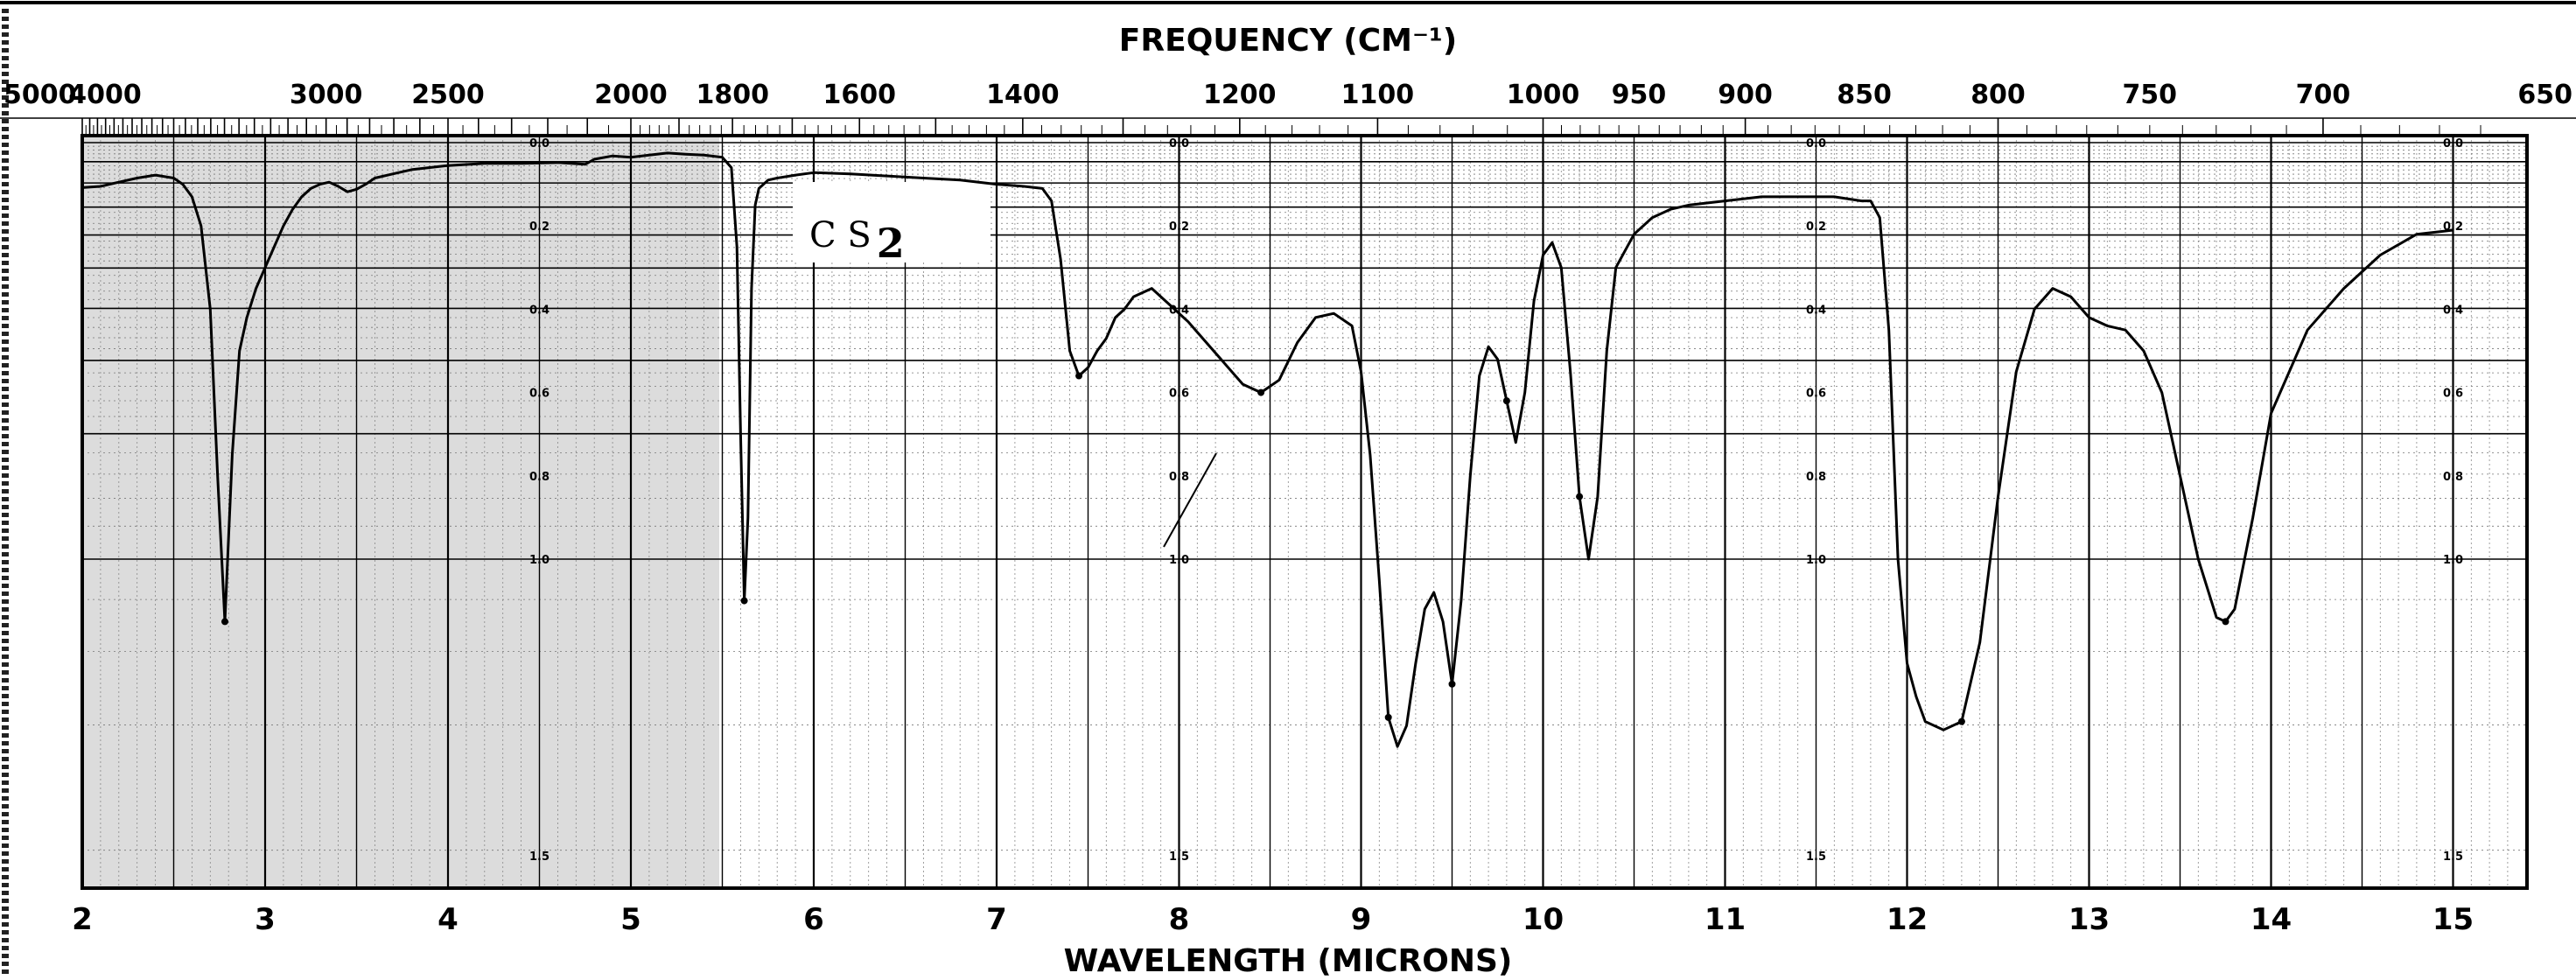 The width and height of the screenshot is (2576, 980). I want to click on compound-label-box, so click(891, 222).